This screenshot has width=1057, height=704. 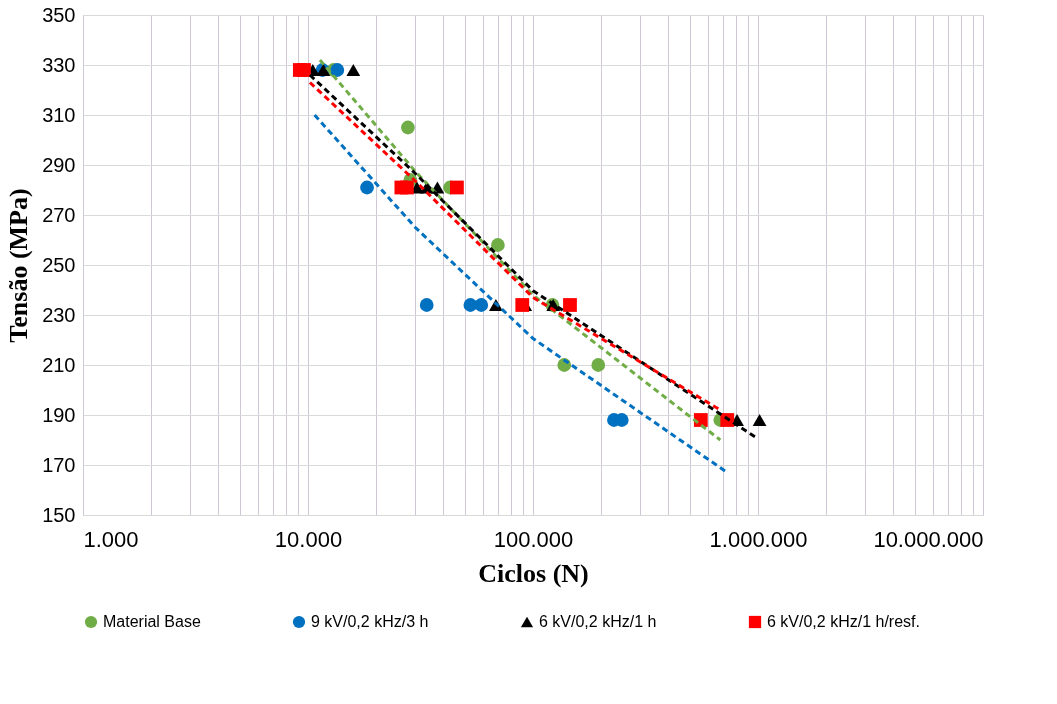 I want to click on y-tick-label: 330, so click(x=59, y=64).